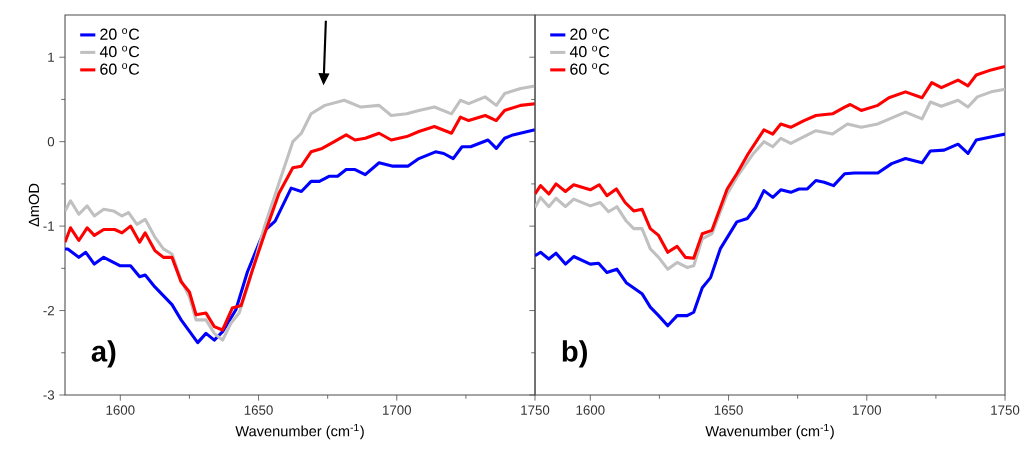 This screenshot has height=457, width=1024. I want to click on y-tick-label: -2, so click(48, 310).